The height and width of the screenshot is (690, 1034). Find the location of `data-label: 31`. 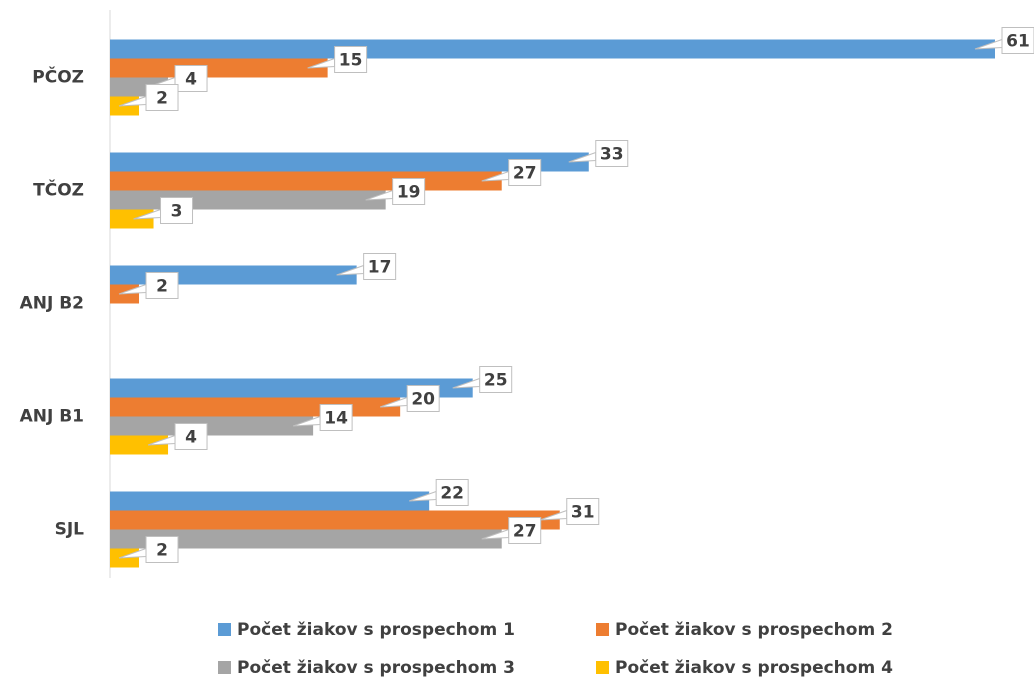

data-label: 31 is located at coordinates (583, 513).